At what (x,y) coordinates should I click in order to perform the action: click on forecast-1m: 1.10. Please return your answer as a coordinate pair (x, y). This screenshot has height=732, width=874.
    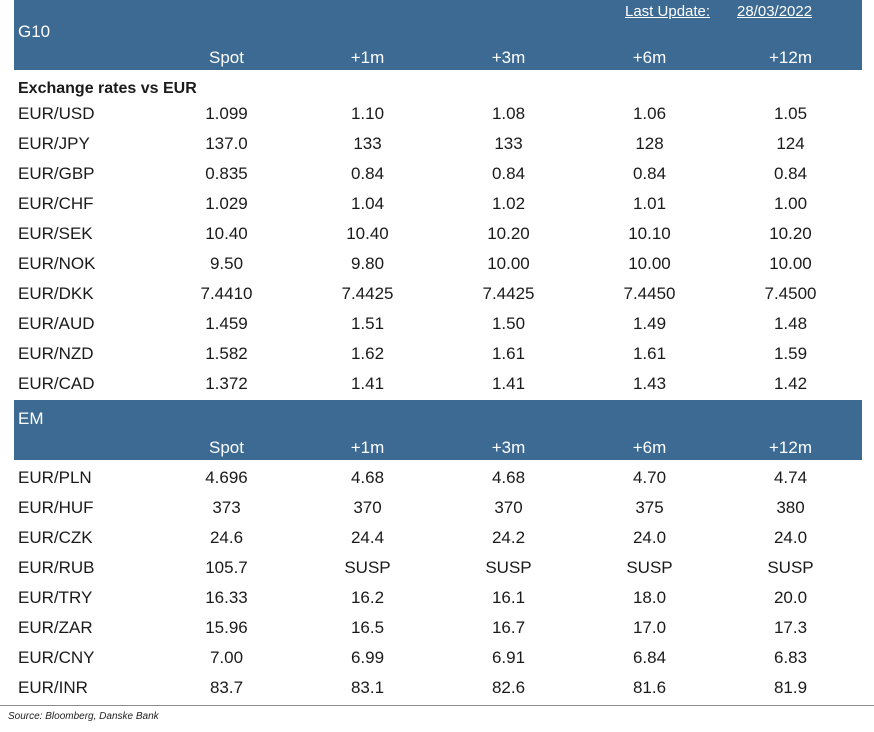
    Looking at the image, I should click on (367, 113).